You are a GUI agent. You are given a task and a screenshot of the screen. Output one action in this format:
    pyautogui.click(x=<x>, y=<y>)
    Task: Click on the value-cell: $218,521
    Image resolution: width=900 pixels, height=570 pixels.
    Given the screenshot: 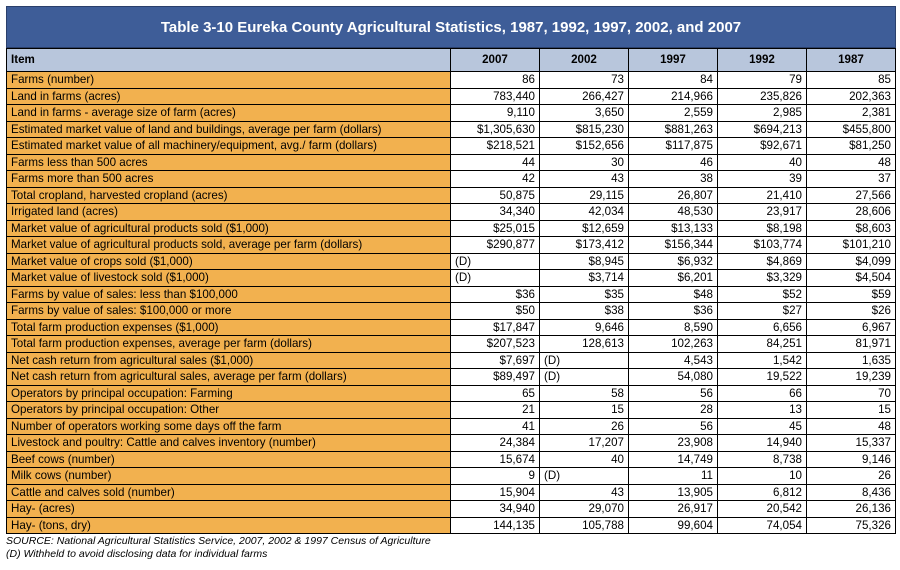 What is the action you would take?
    pyautogui.click(x=495, y=146)
    